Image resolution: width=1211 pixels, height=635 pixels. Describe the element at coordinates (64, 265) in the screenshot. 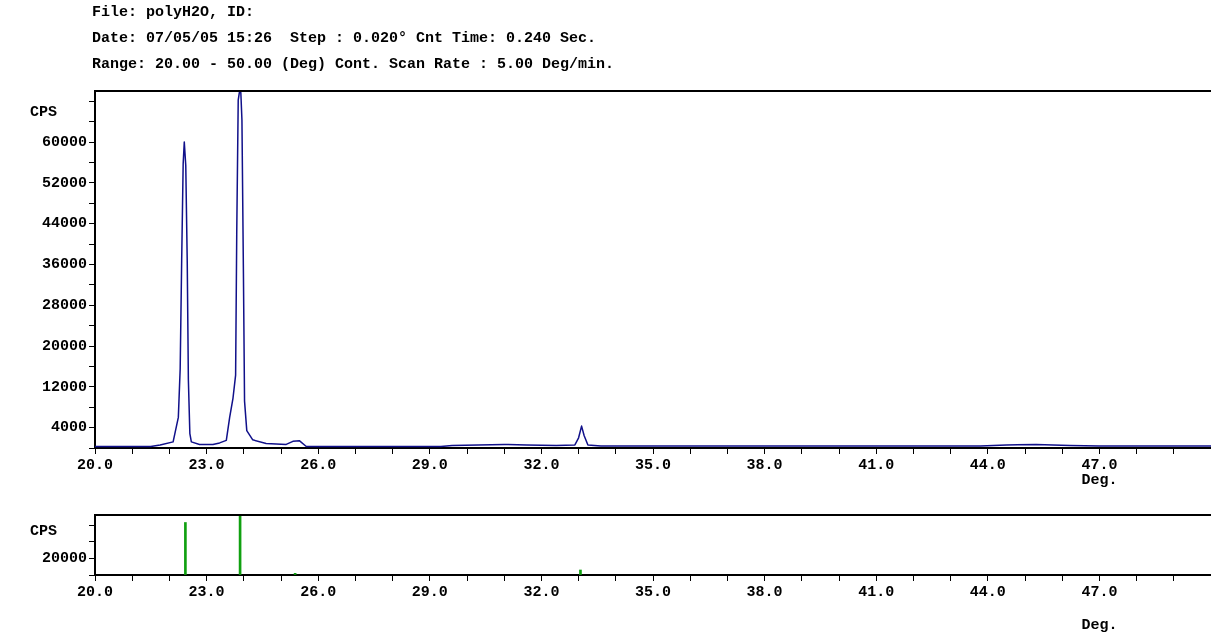

I see `y-tick-label: 36000` at that location.